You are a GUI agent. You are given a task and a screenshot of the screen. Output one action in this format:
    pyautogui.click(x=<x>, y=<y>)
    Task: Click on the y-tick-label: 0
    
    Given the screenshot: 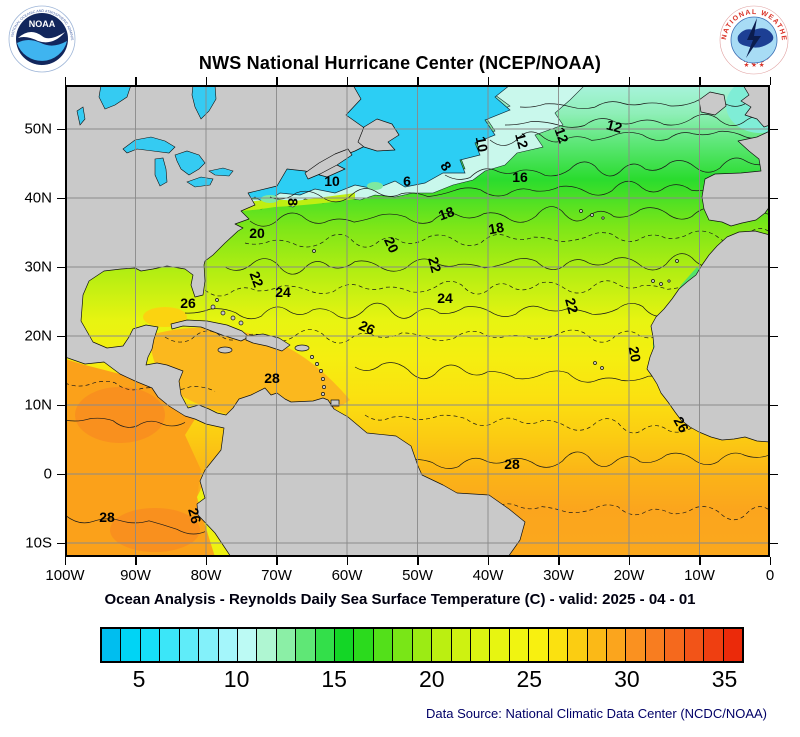 What is the action you would take?
    pyautogui.click(x=47, y=474)
    